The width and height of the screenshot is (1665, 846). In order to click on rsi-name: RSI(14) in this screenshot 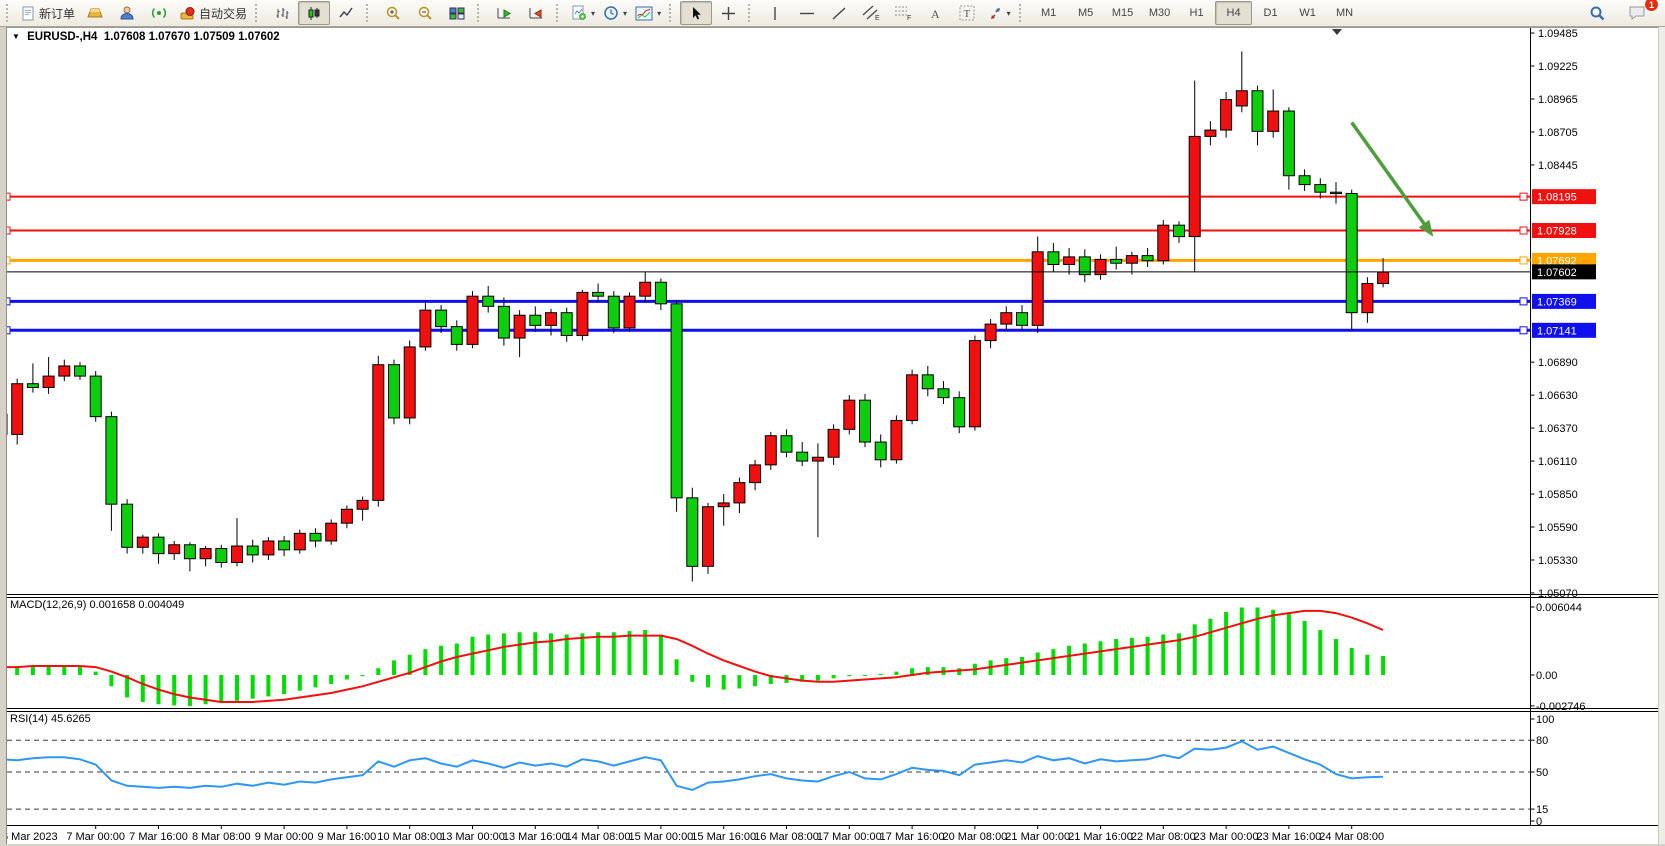, I will do `click(29, 719)`.